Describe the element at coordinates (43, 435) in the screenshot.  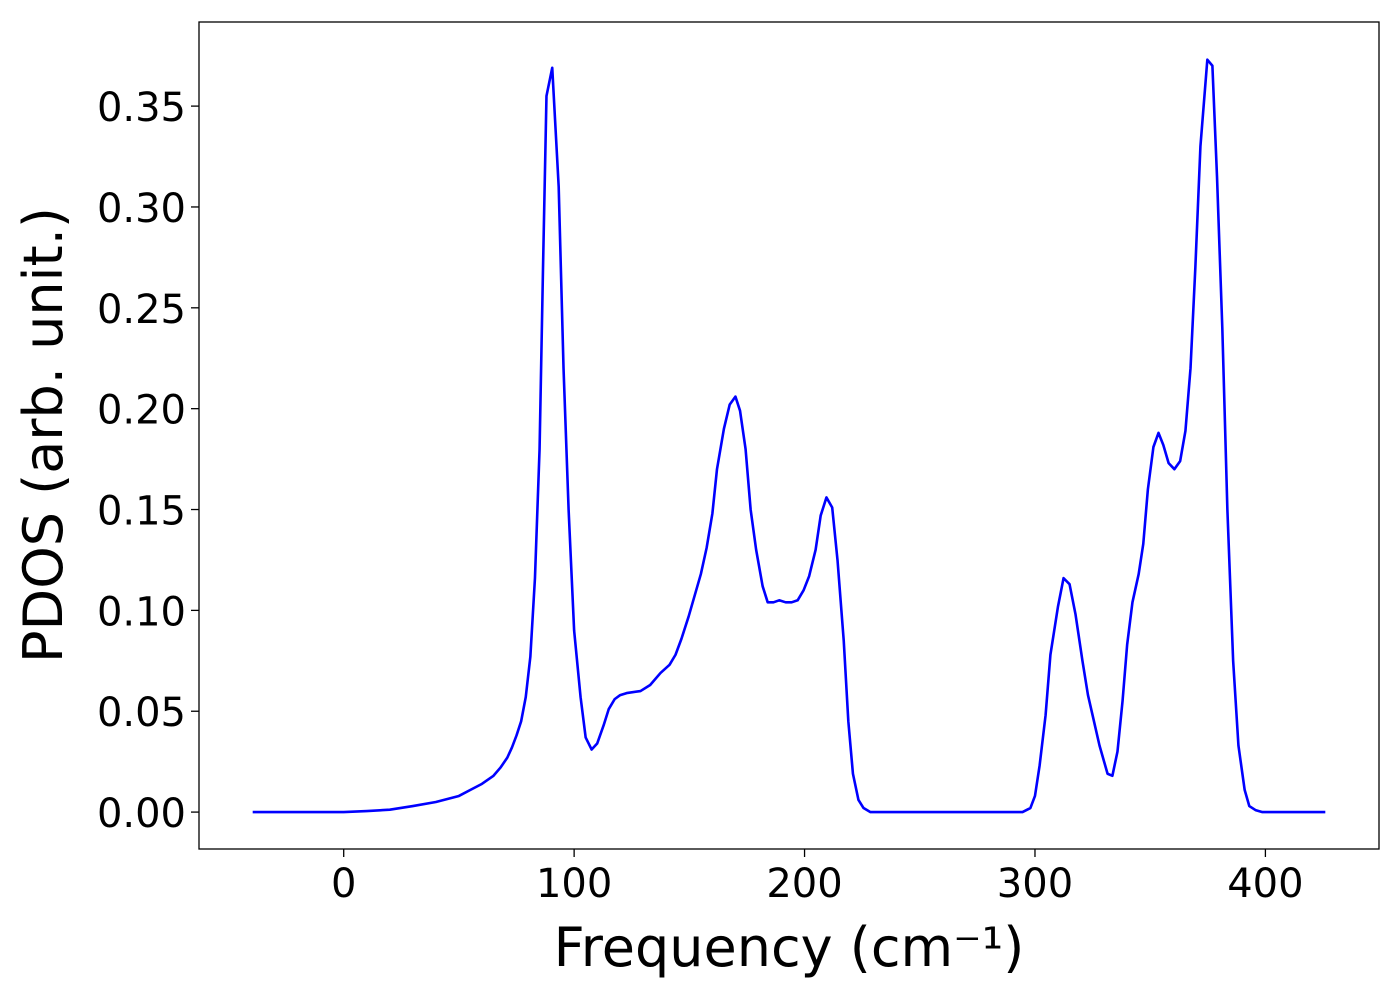
I see `y-axis-label: PDOS (arb. unit.)` at that location.